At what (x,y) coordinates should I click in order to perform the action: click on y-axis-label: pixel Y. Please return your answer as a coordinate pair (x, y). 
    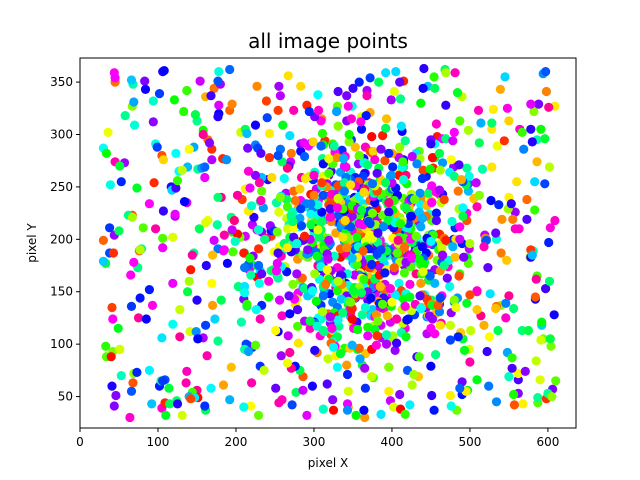
    Looking at the image, I should click on (32, 243).